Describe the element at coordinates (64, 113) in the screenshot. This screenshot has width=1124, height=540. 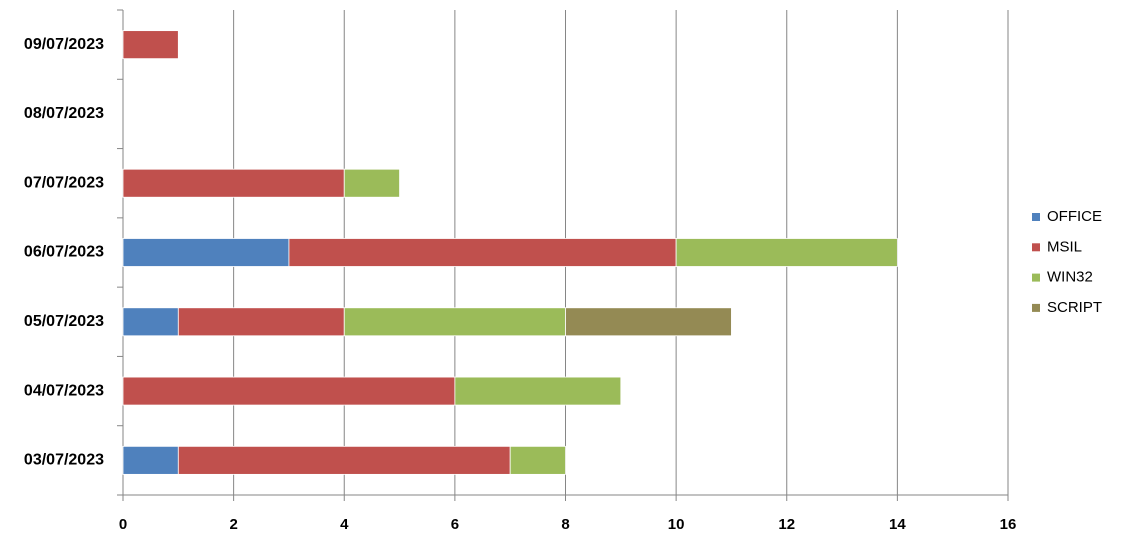
I see `y-tick-label: 08/07/2023` at that location.